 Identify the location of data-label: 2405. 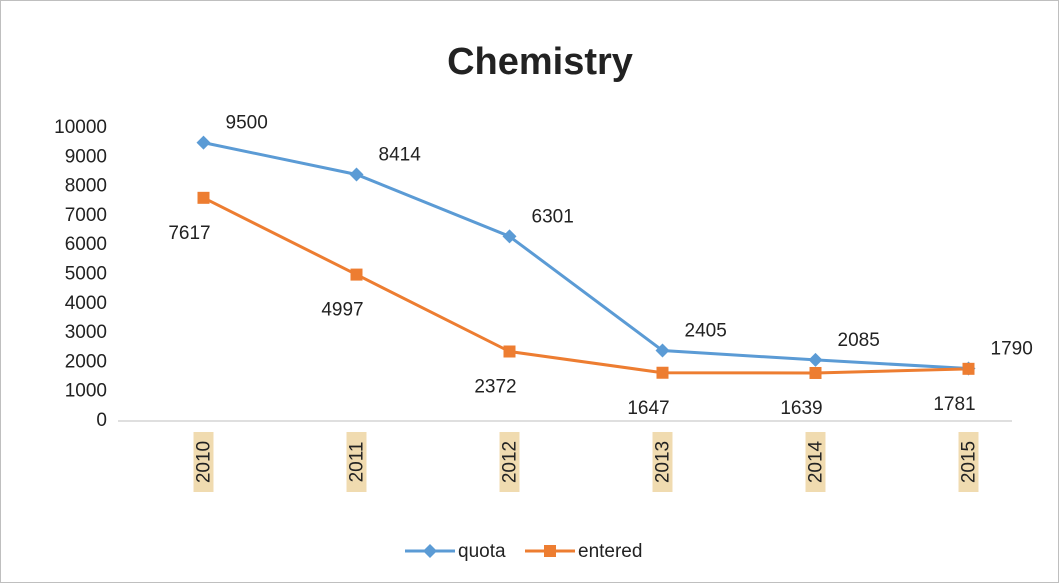
(706, 331).